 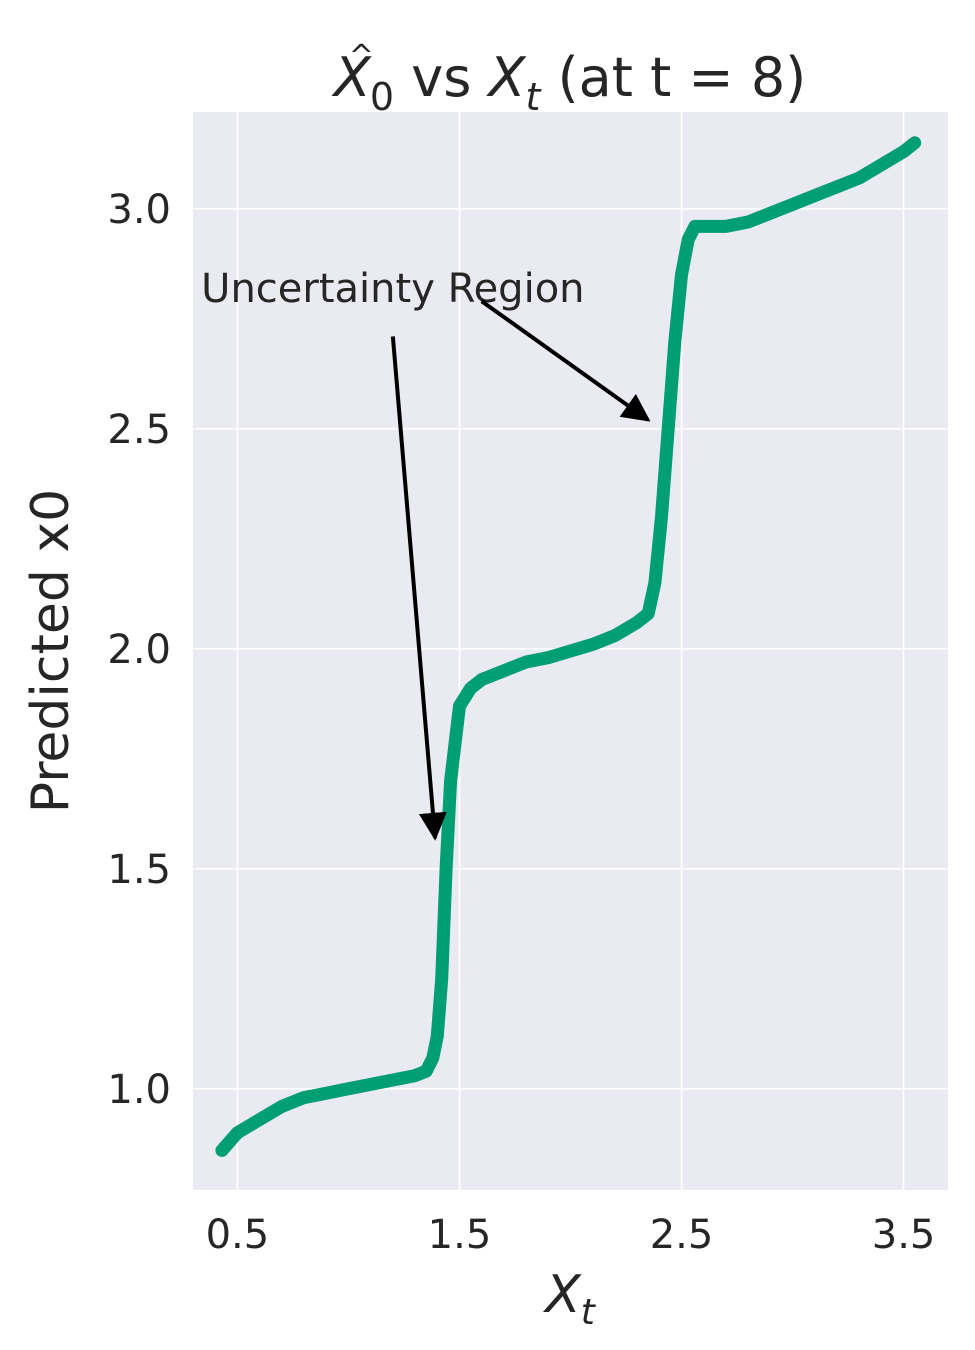 I want to click on y-tick-label: 1.5, so click(x=139, y=870).